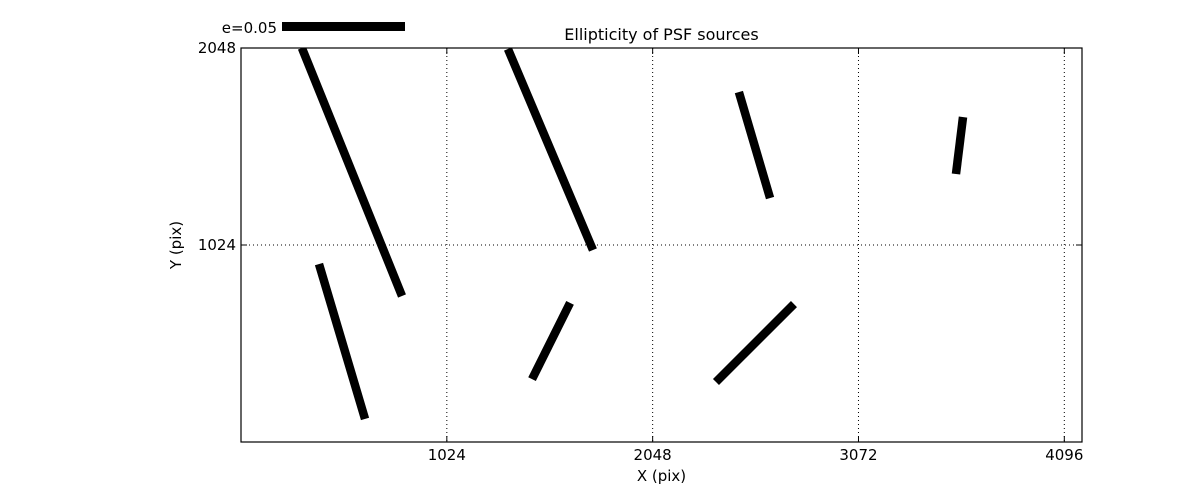  I want to click on y-tick-label: 2048, so click(217, 48).